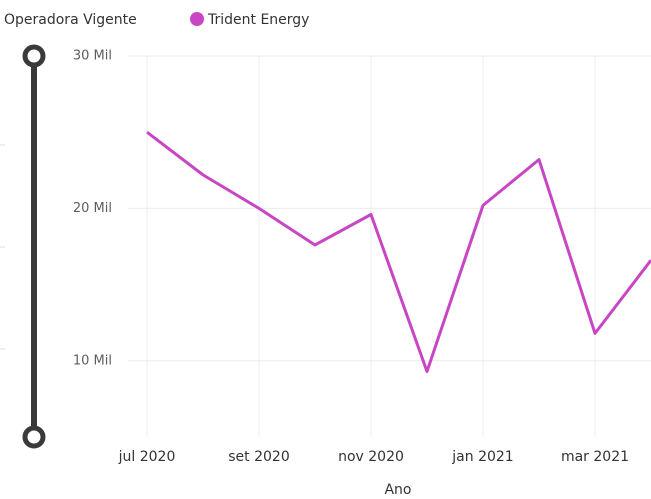  What do you see at coordinates (92, 208) in the screenshot?
I see `y-tick-label: 20 Mil` at bounding box center [92, 208].